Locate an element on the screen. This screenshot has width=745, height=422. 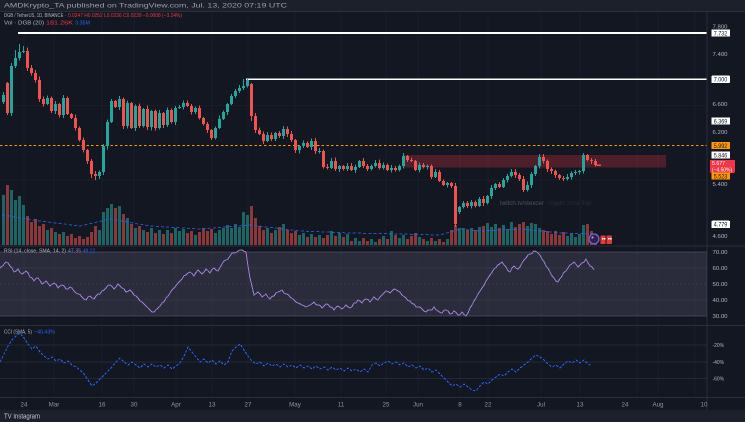
svg-text: Jul is located at coordinates (541, 405).